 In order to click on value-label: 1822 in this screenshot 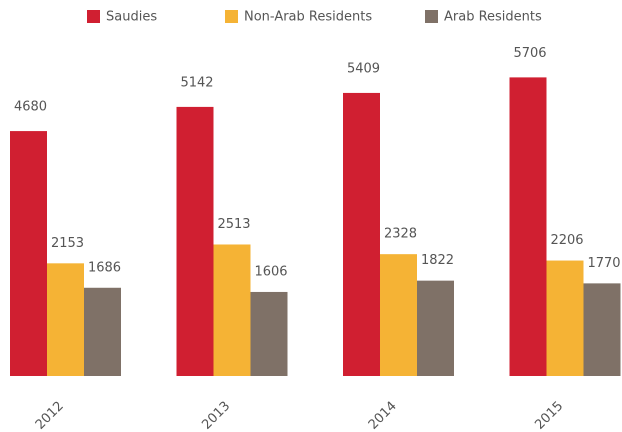, I will do `click(437, 260)`.